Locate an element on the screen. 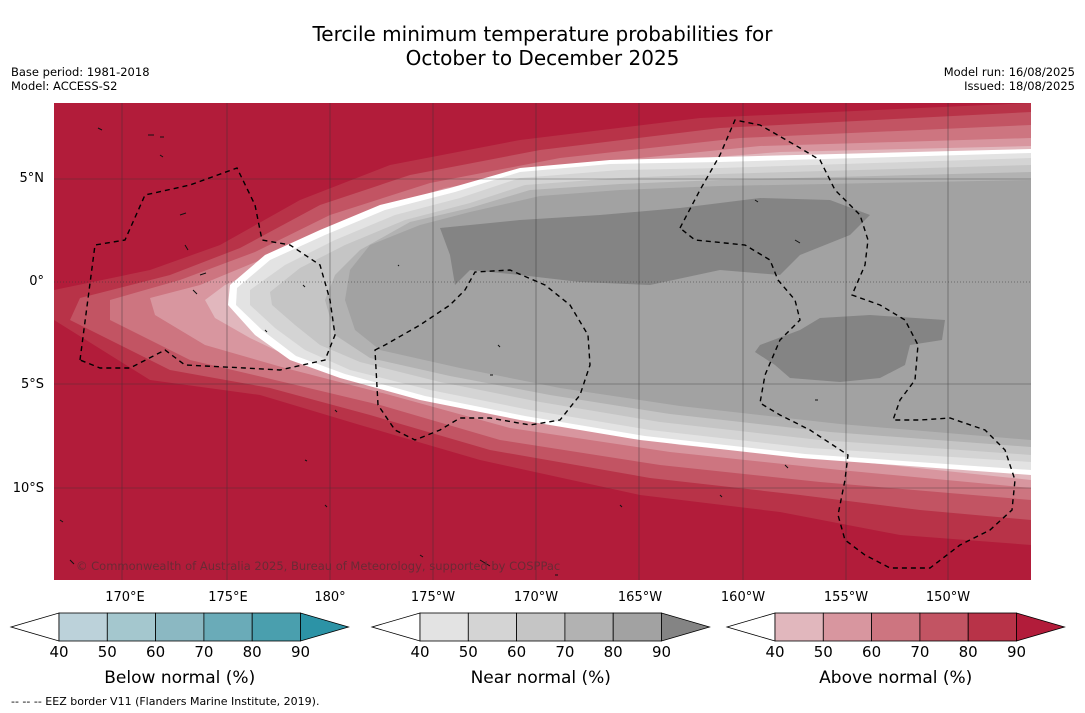  meta-left: Base period: 1981-2018 Model: ACCESS-S2 is located at coordinates (80, 79).